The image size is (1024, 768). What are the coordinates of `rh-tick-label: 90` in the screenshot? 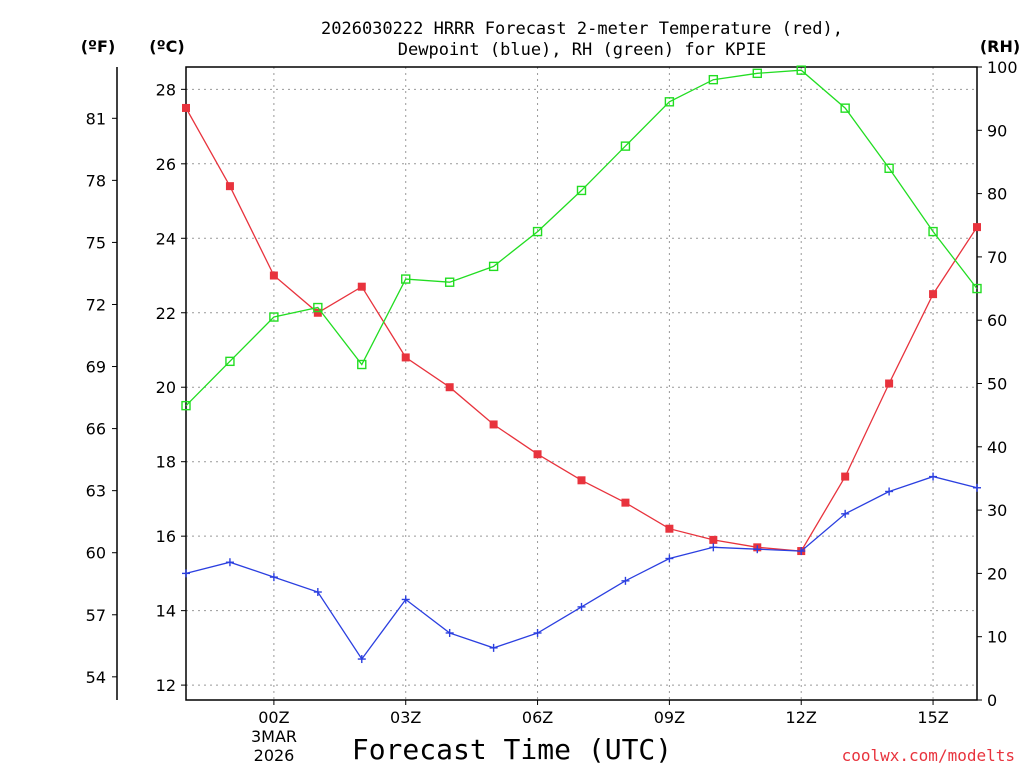 It's located at (997, 130).